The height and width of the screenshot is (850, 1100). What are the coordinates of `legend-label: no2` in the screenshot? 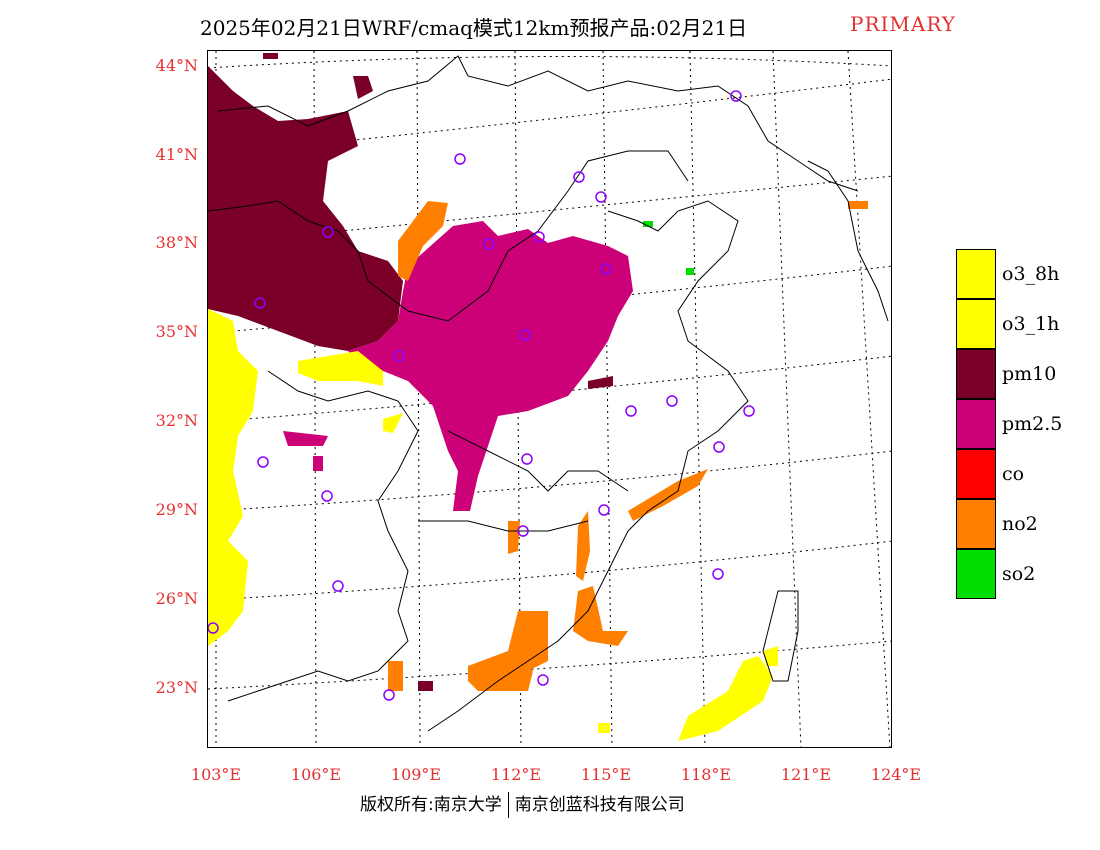 It's located at (1020, 524).